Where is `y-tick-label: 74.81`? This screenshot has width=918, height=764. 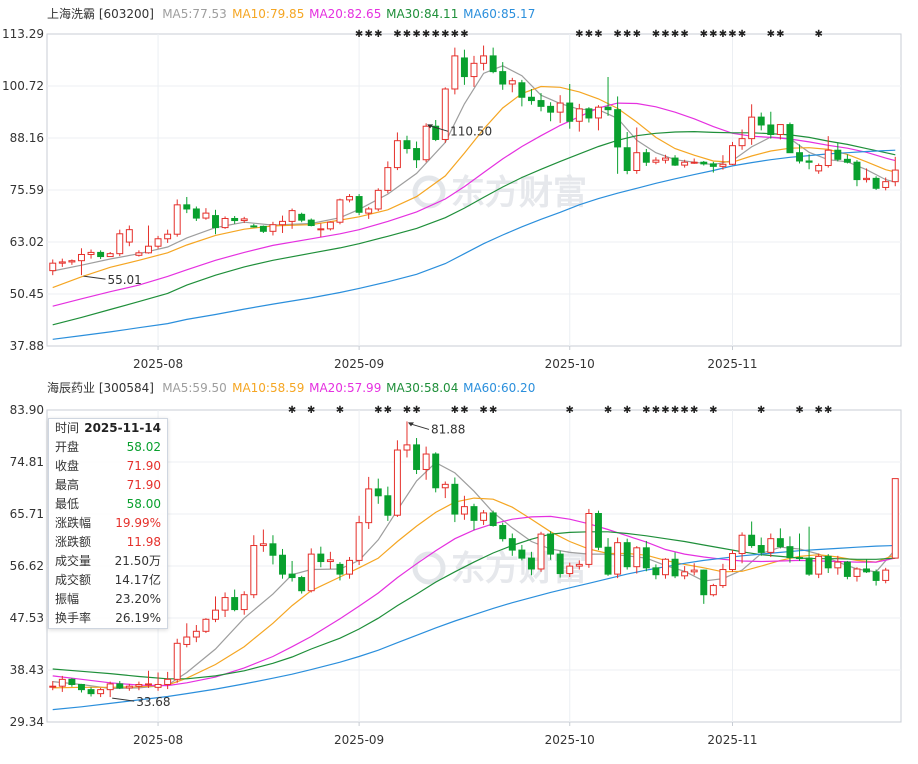
y-tick-label: 74.81 is located at coordinates (27, 462).